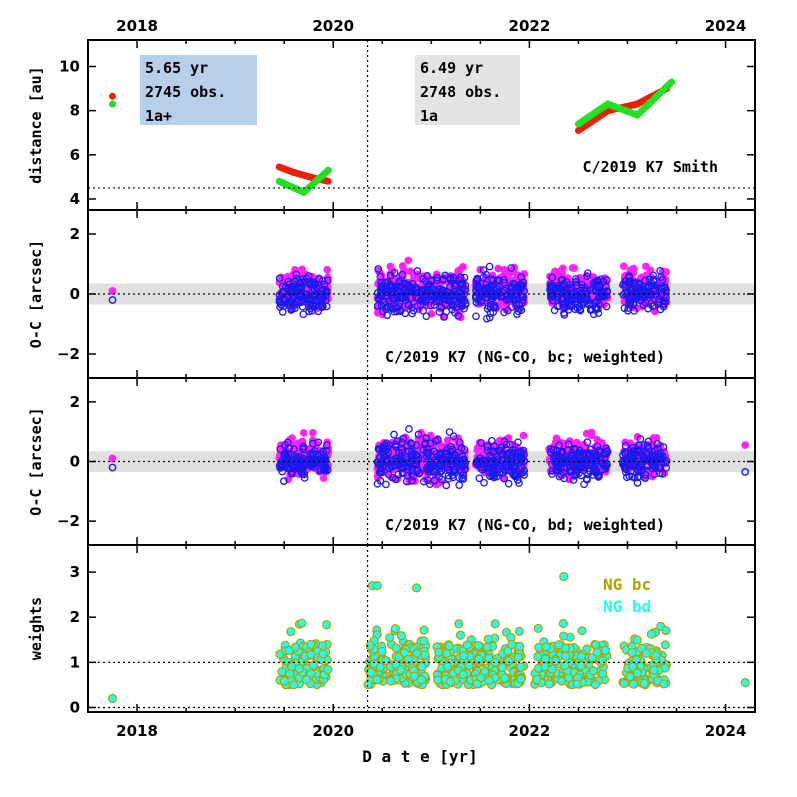  I want to click on y-tick-label: 3, so click(75, 572).